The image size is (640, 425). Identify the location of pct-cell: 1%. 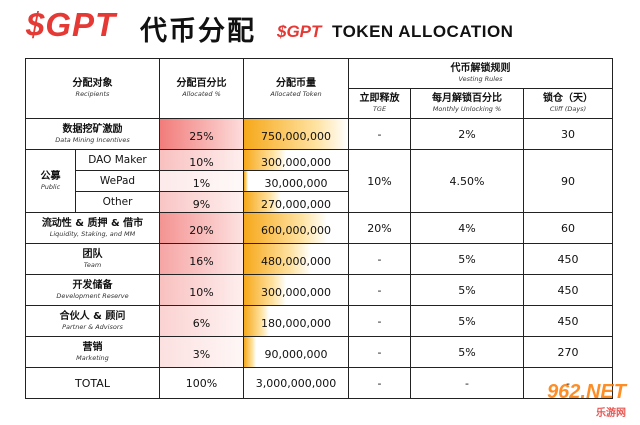
(201, 181).